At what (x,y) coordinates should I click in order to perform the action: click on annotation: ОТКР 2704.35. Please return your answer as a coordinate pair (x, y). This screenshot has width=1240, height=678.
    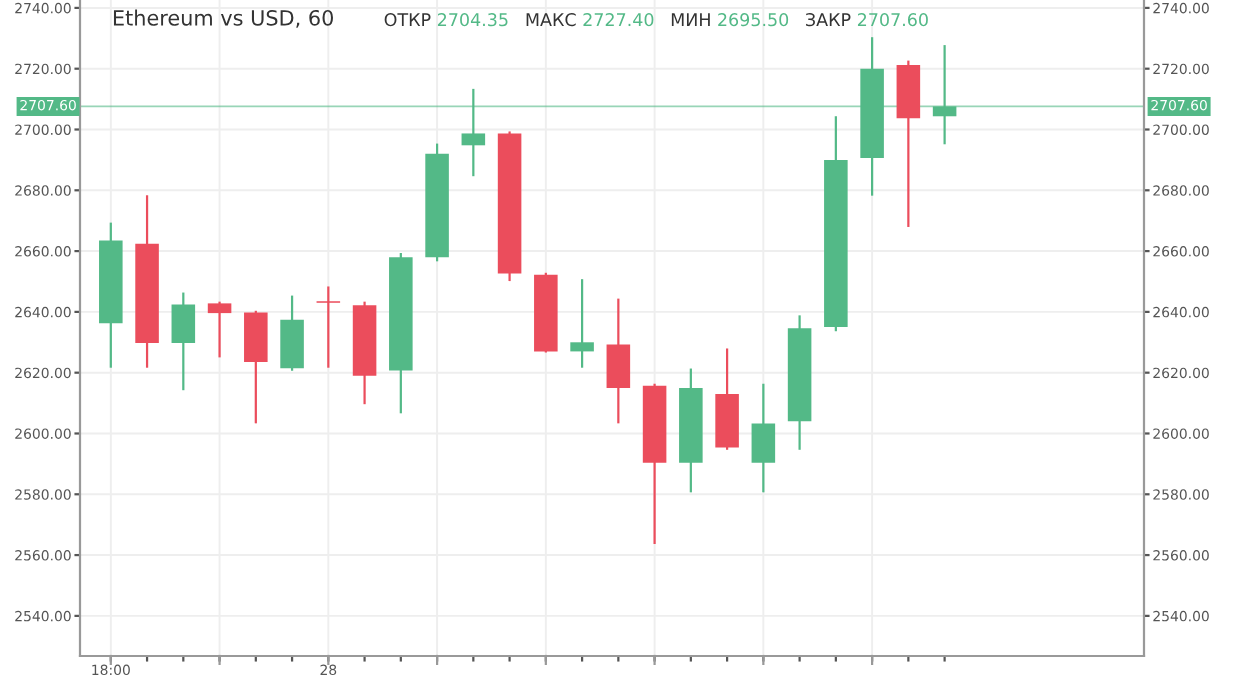
    Looking at the image, I should click on (446, 20).